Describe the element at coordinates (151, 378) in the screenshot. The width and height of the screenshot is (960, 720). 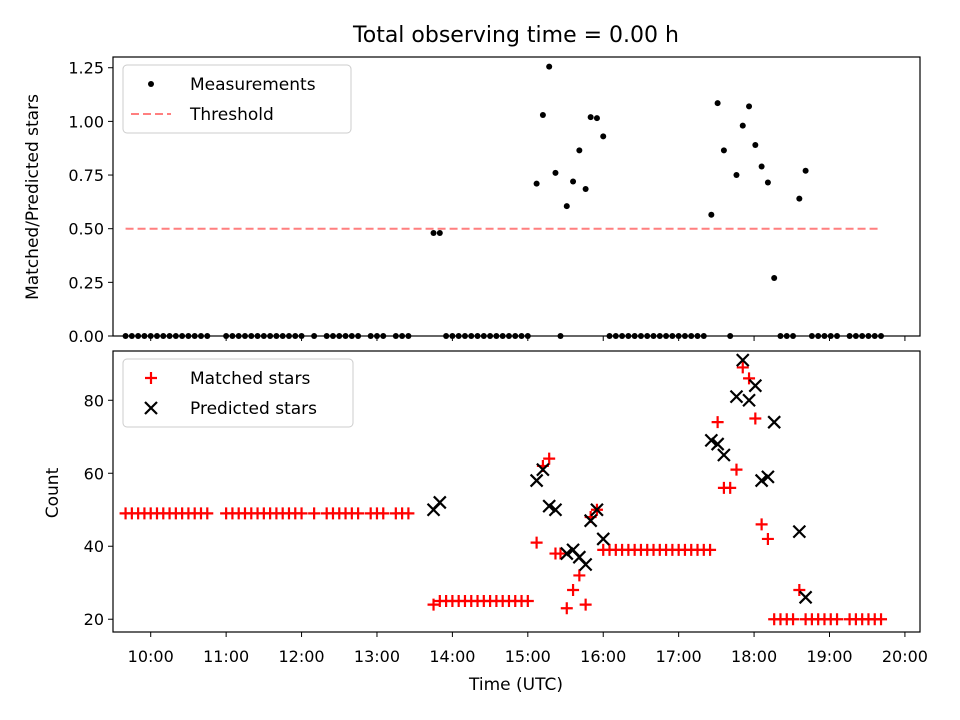
I see `legend-matched-swatch` at that location.